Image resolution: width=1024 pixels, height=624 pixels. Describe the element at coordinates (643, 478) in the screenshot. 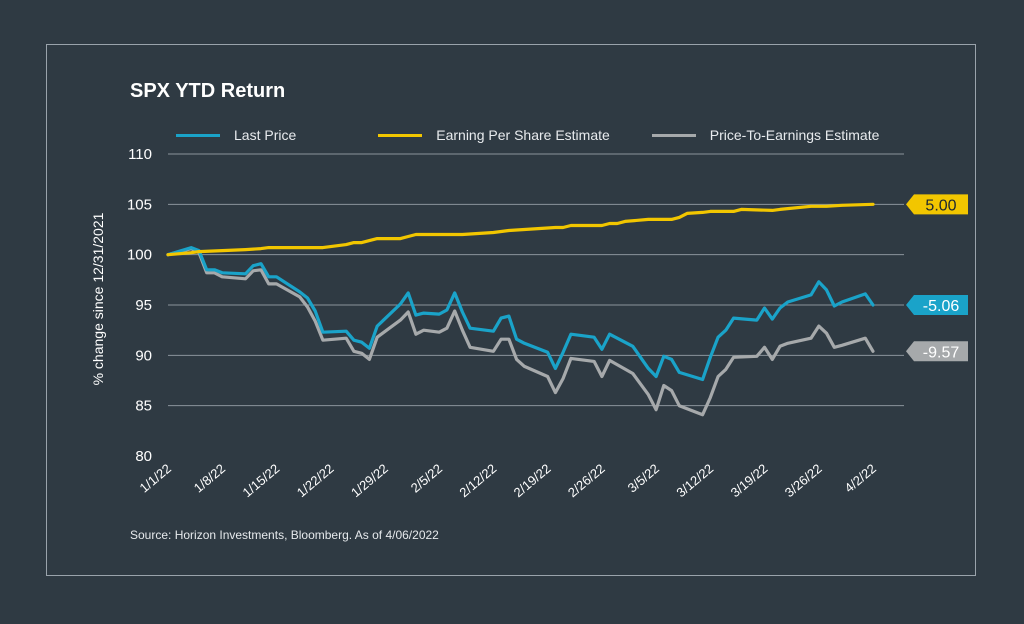

I see `x-tick-label: 3/5/22` at that location.